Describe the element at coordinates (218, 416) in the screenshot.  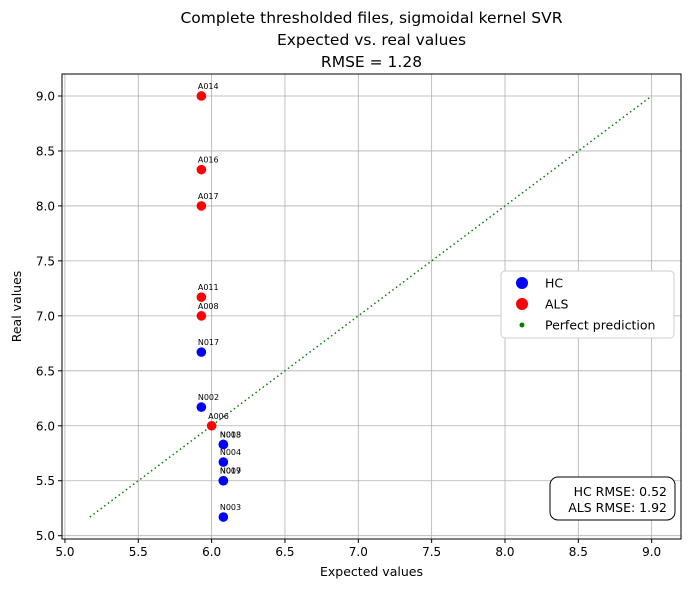
I see `als-point-label: A006` at that location.